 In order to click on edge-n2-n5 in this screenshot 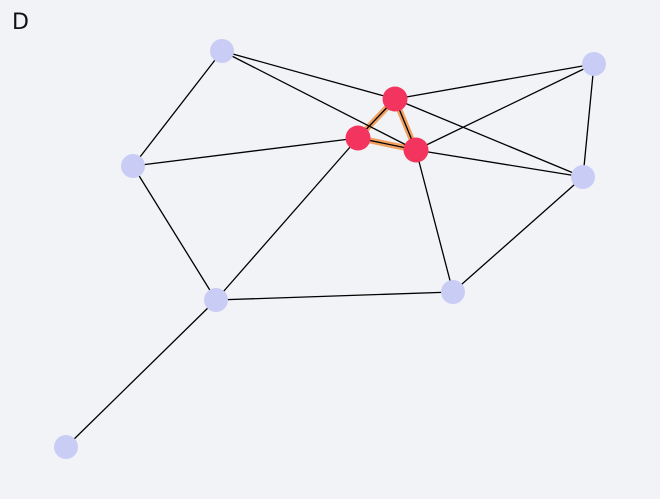, I will do `click(245, 152)`.